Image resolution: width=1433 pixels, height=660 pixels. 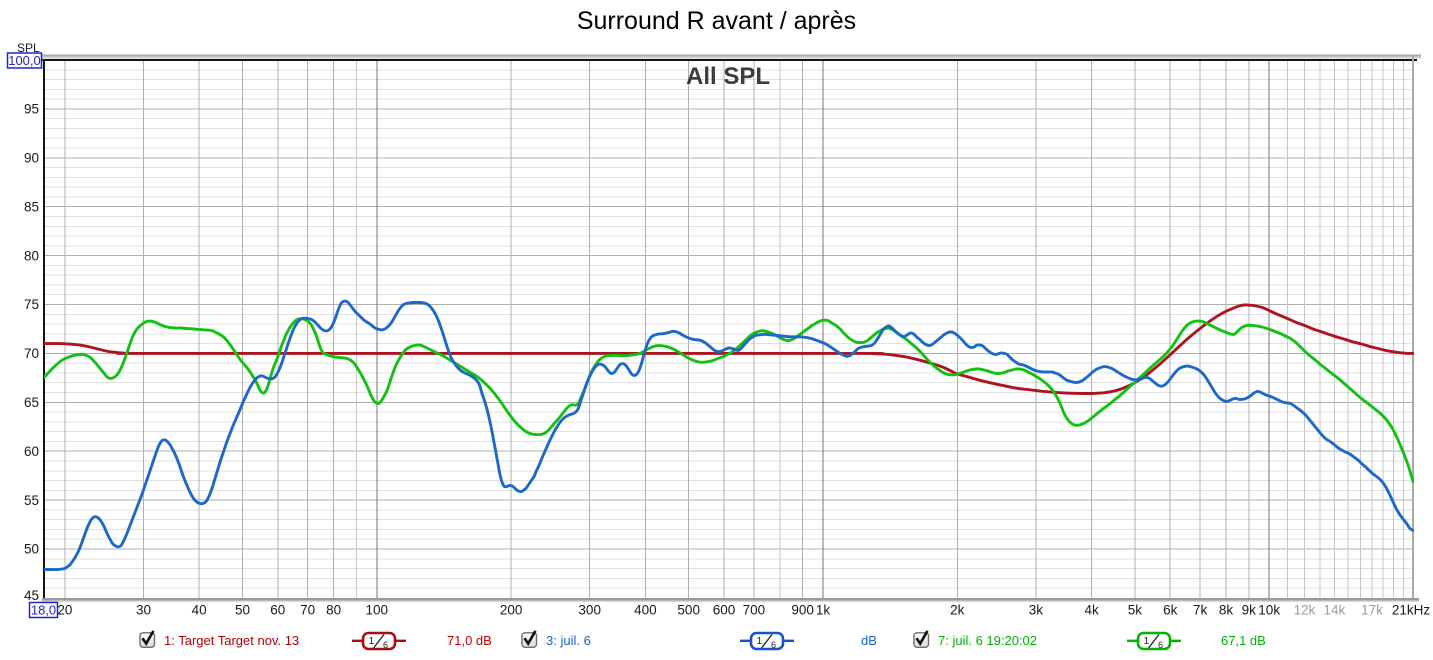 I want to click on svg-text: 21kHz, so click(x=1411, y=610).